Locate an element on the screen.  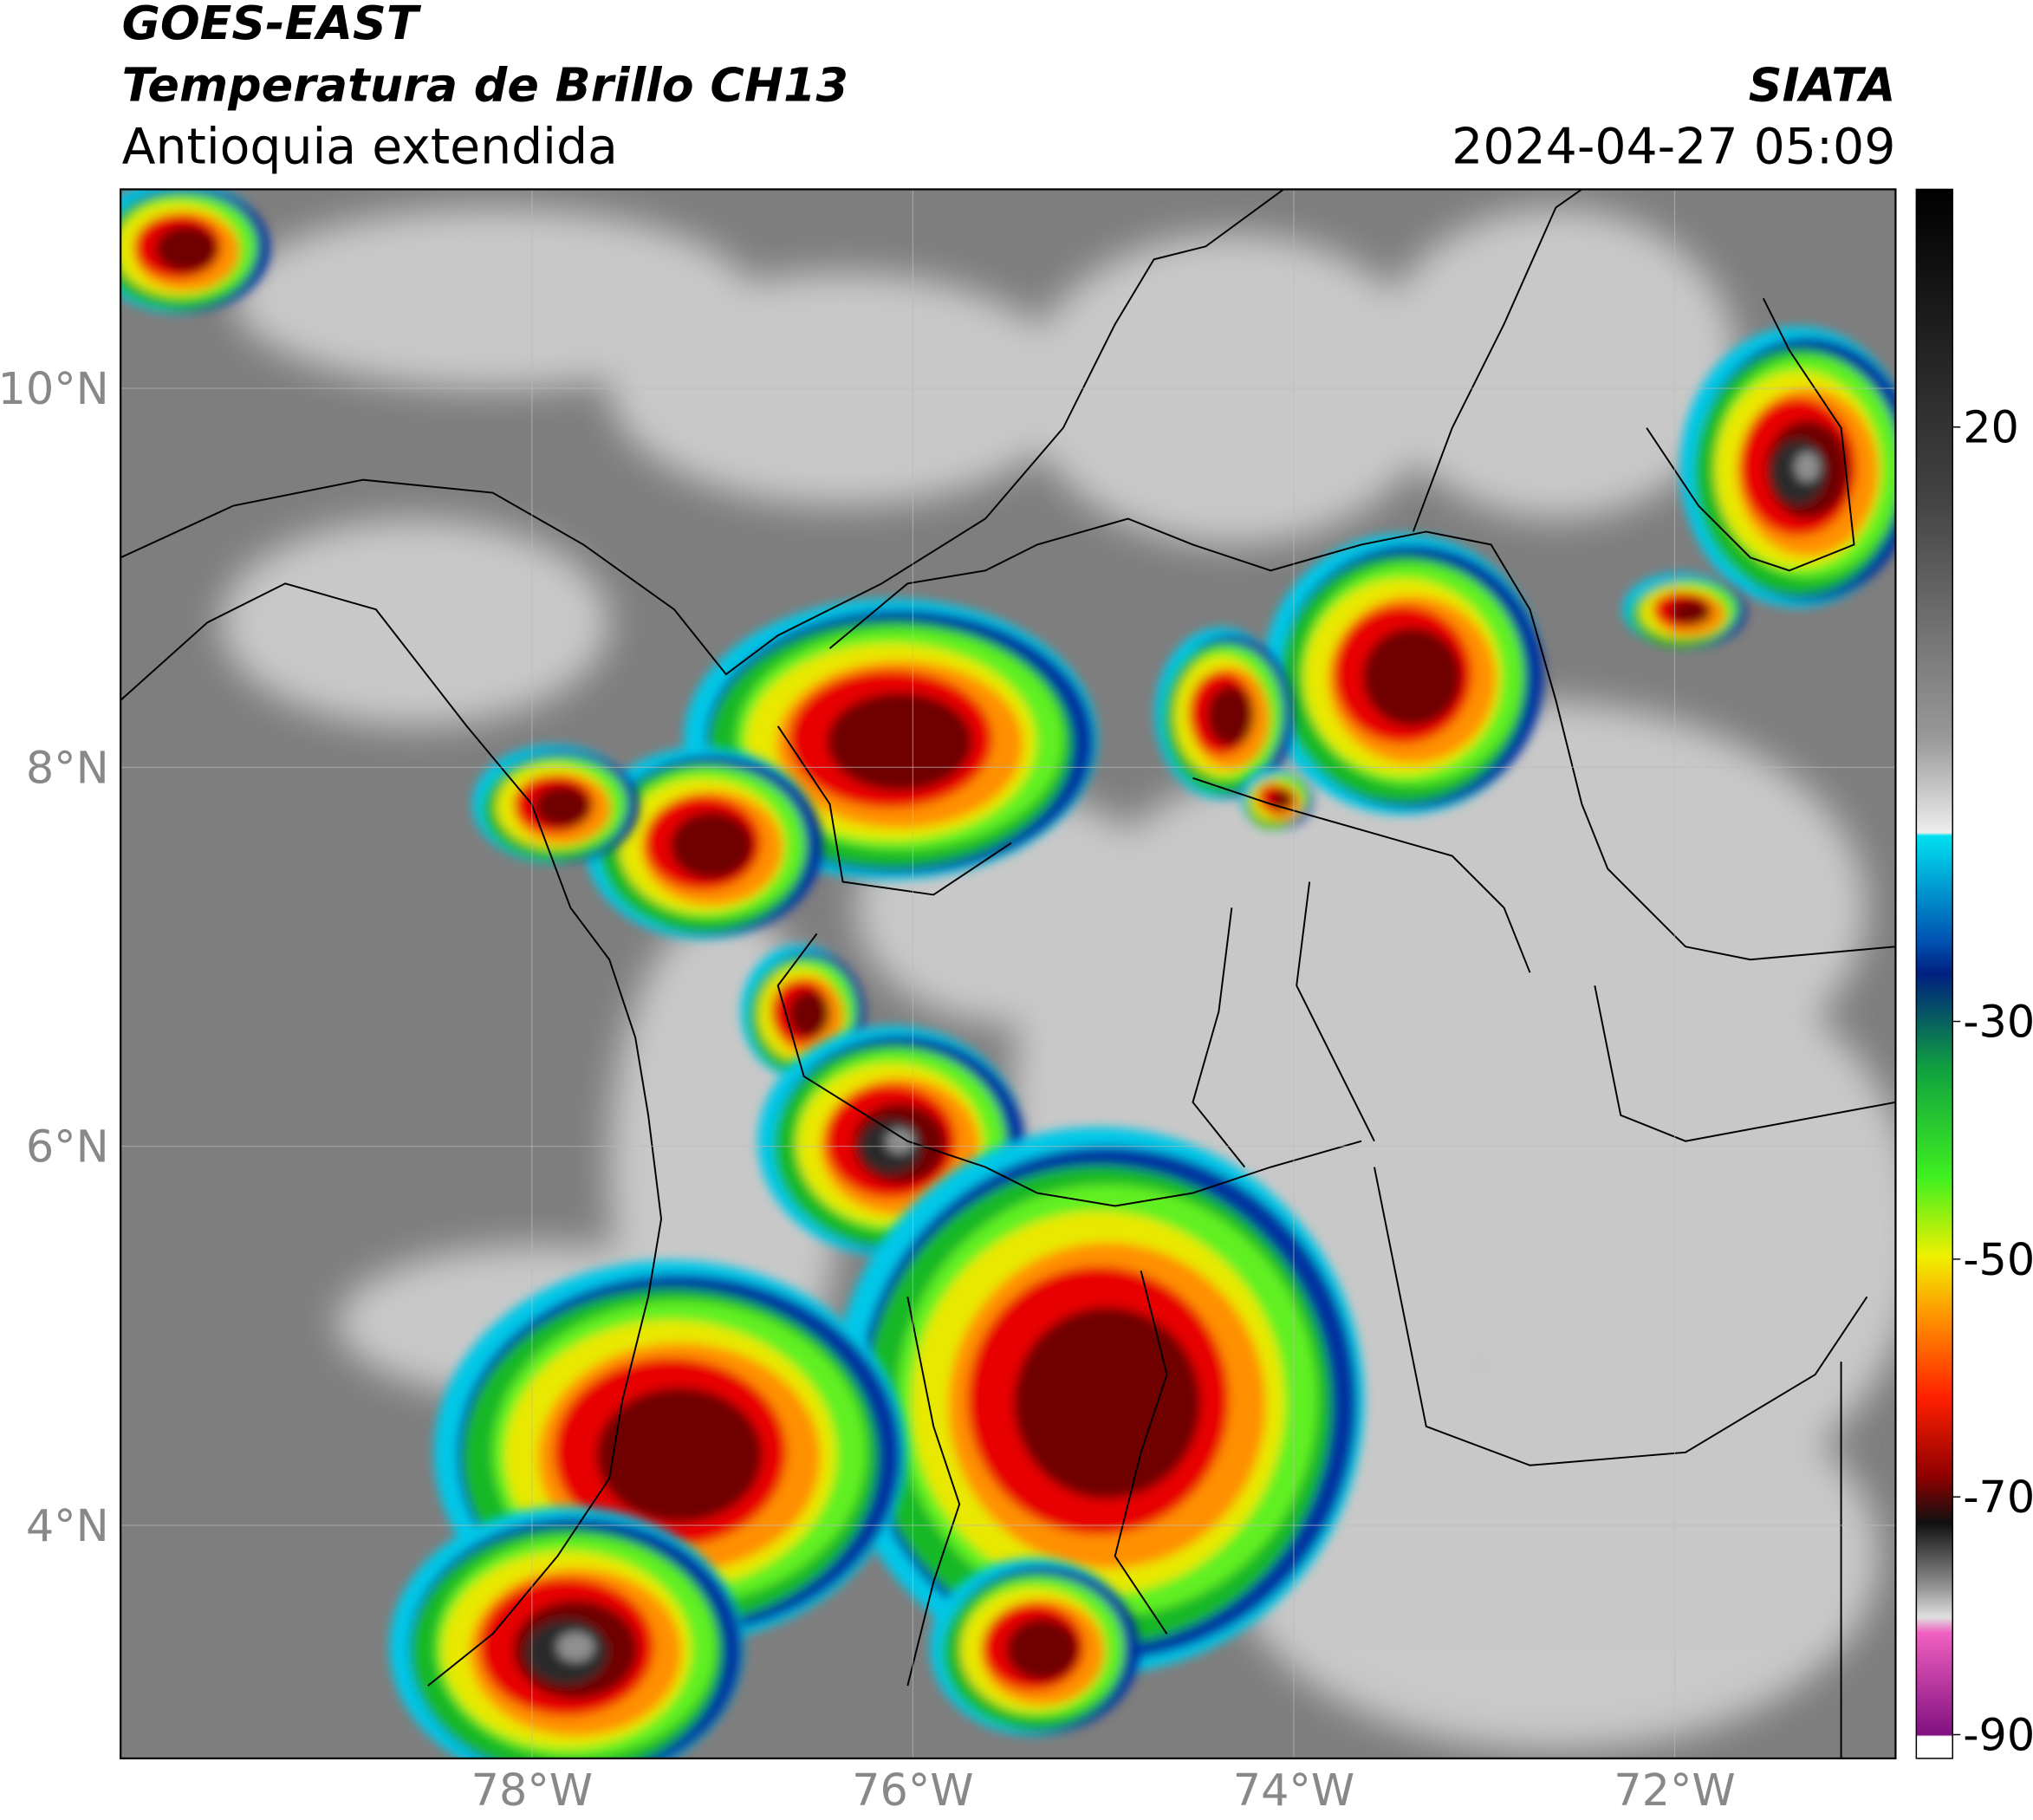
colorbar-tick-label: -70 is located at coordinates (1998, 1497).